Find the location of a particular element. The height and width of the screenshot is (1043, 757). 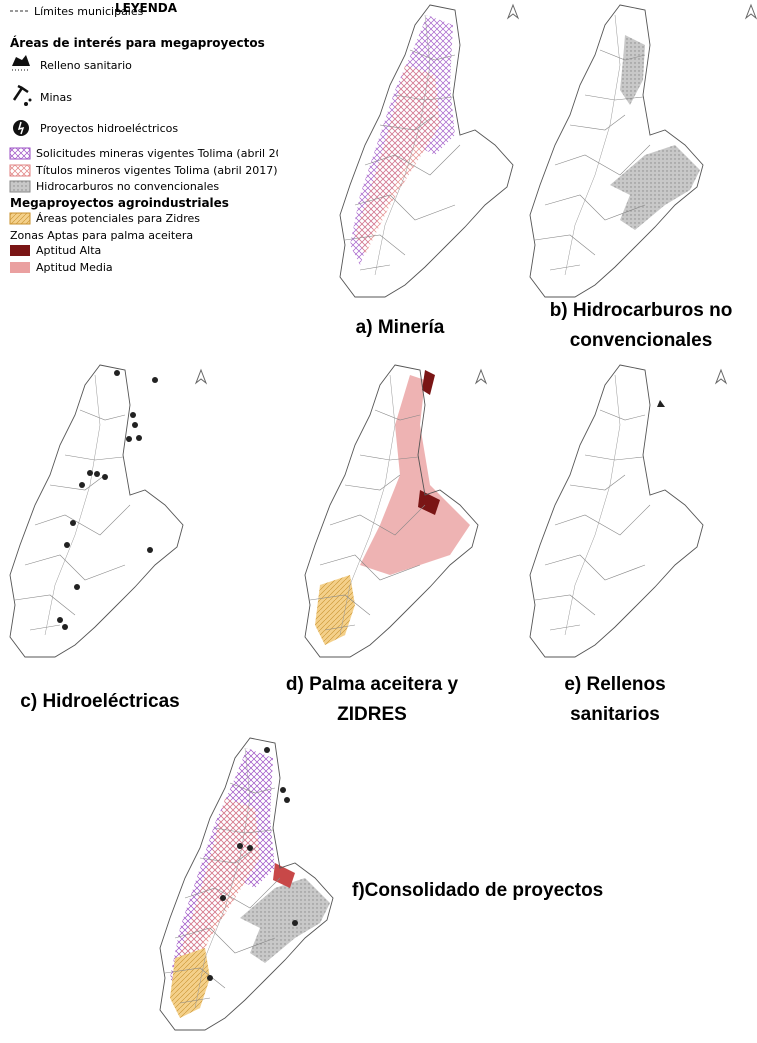

legend-item: Minas is located at coordinates (56, 97).